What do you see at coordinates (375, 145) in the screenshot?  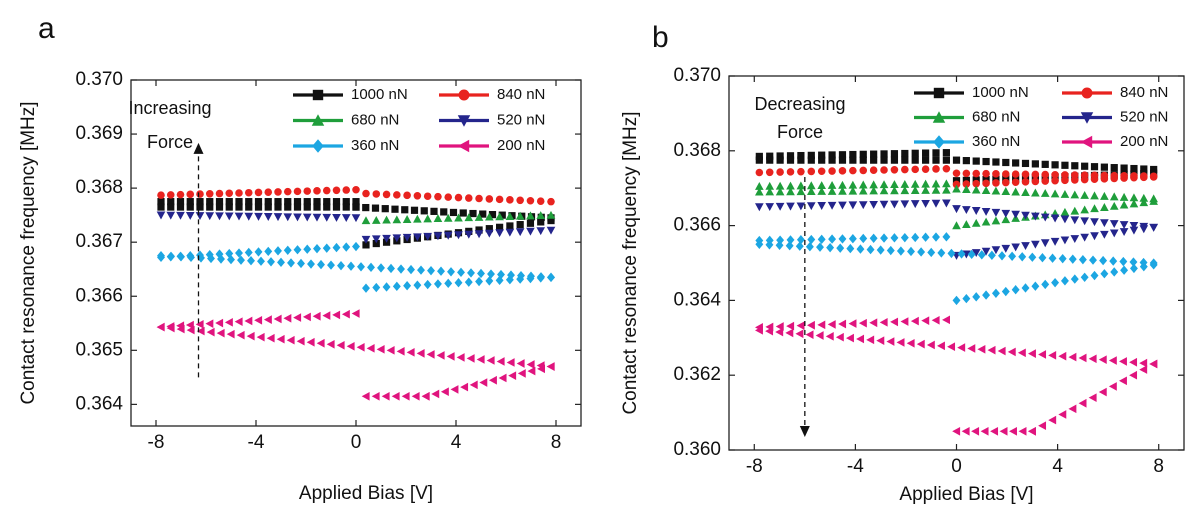 I see `legend-label: 360 nN` at bounding box center [375, 145].